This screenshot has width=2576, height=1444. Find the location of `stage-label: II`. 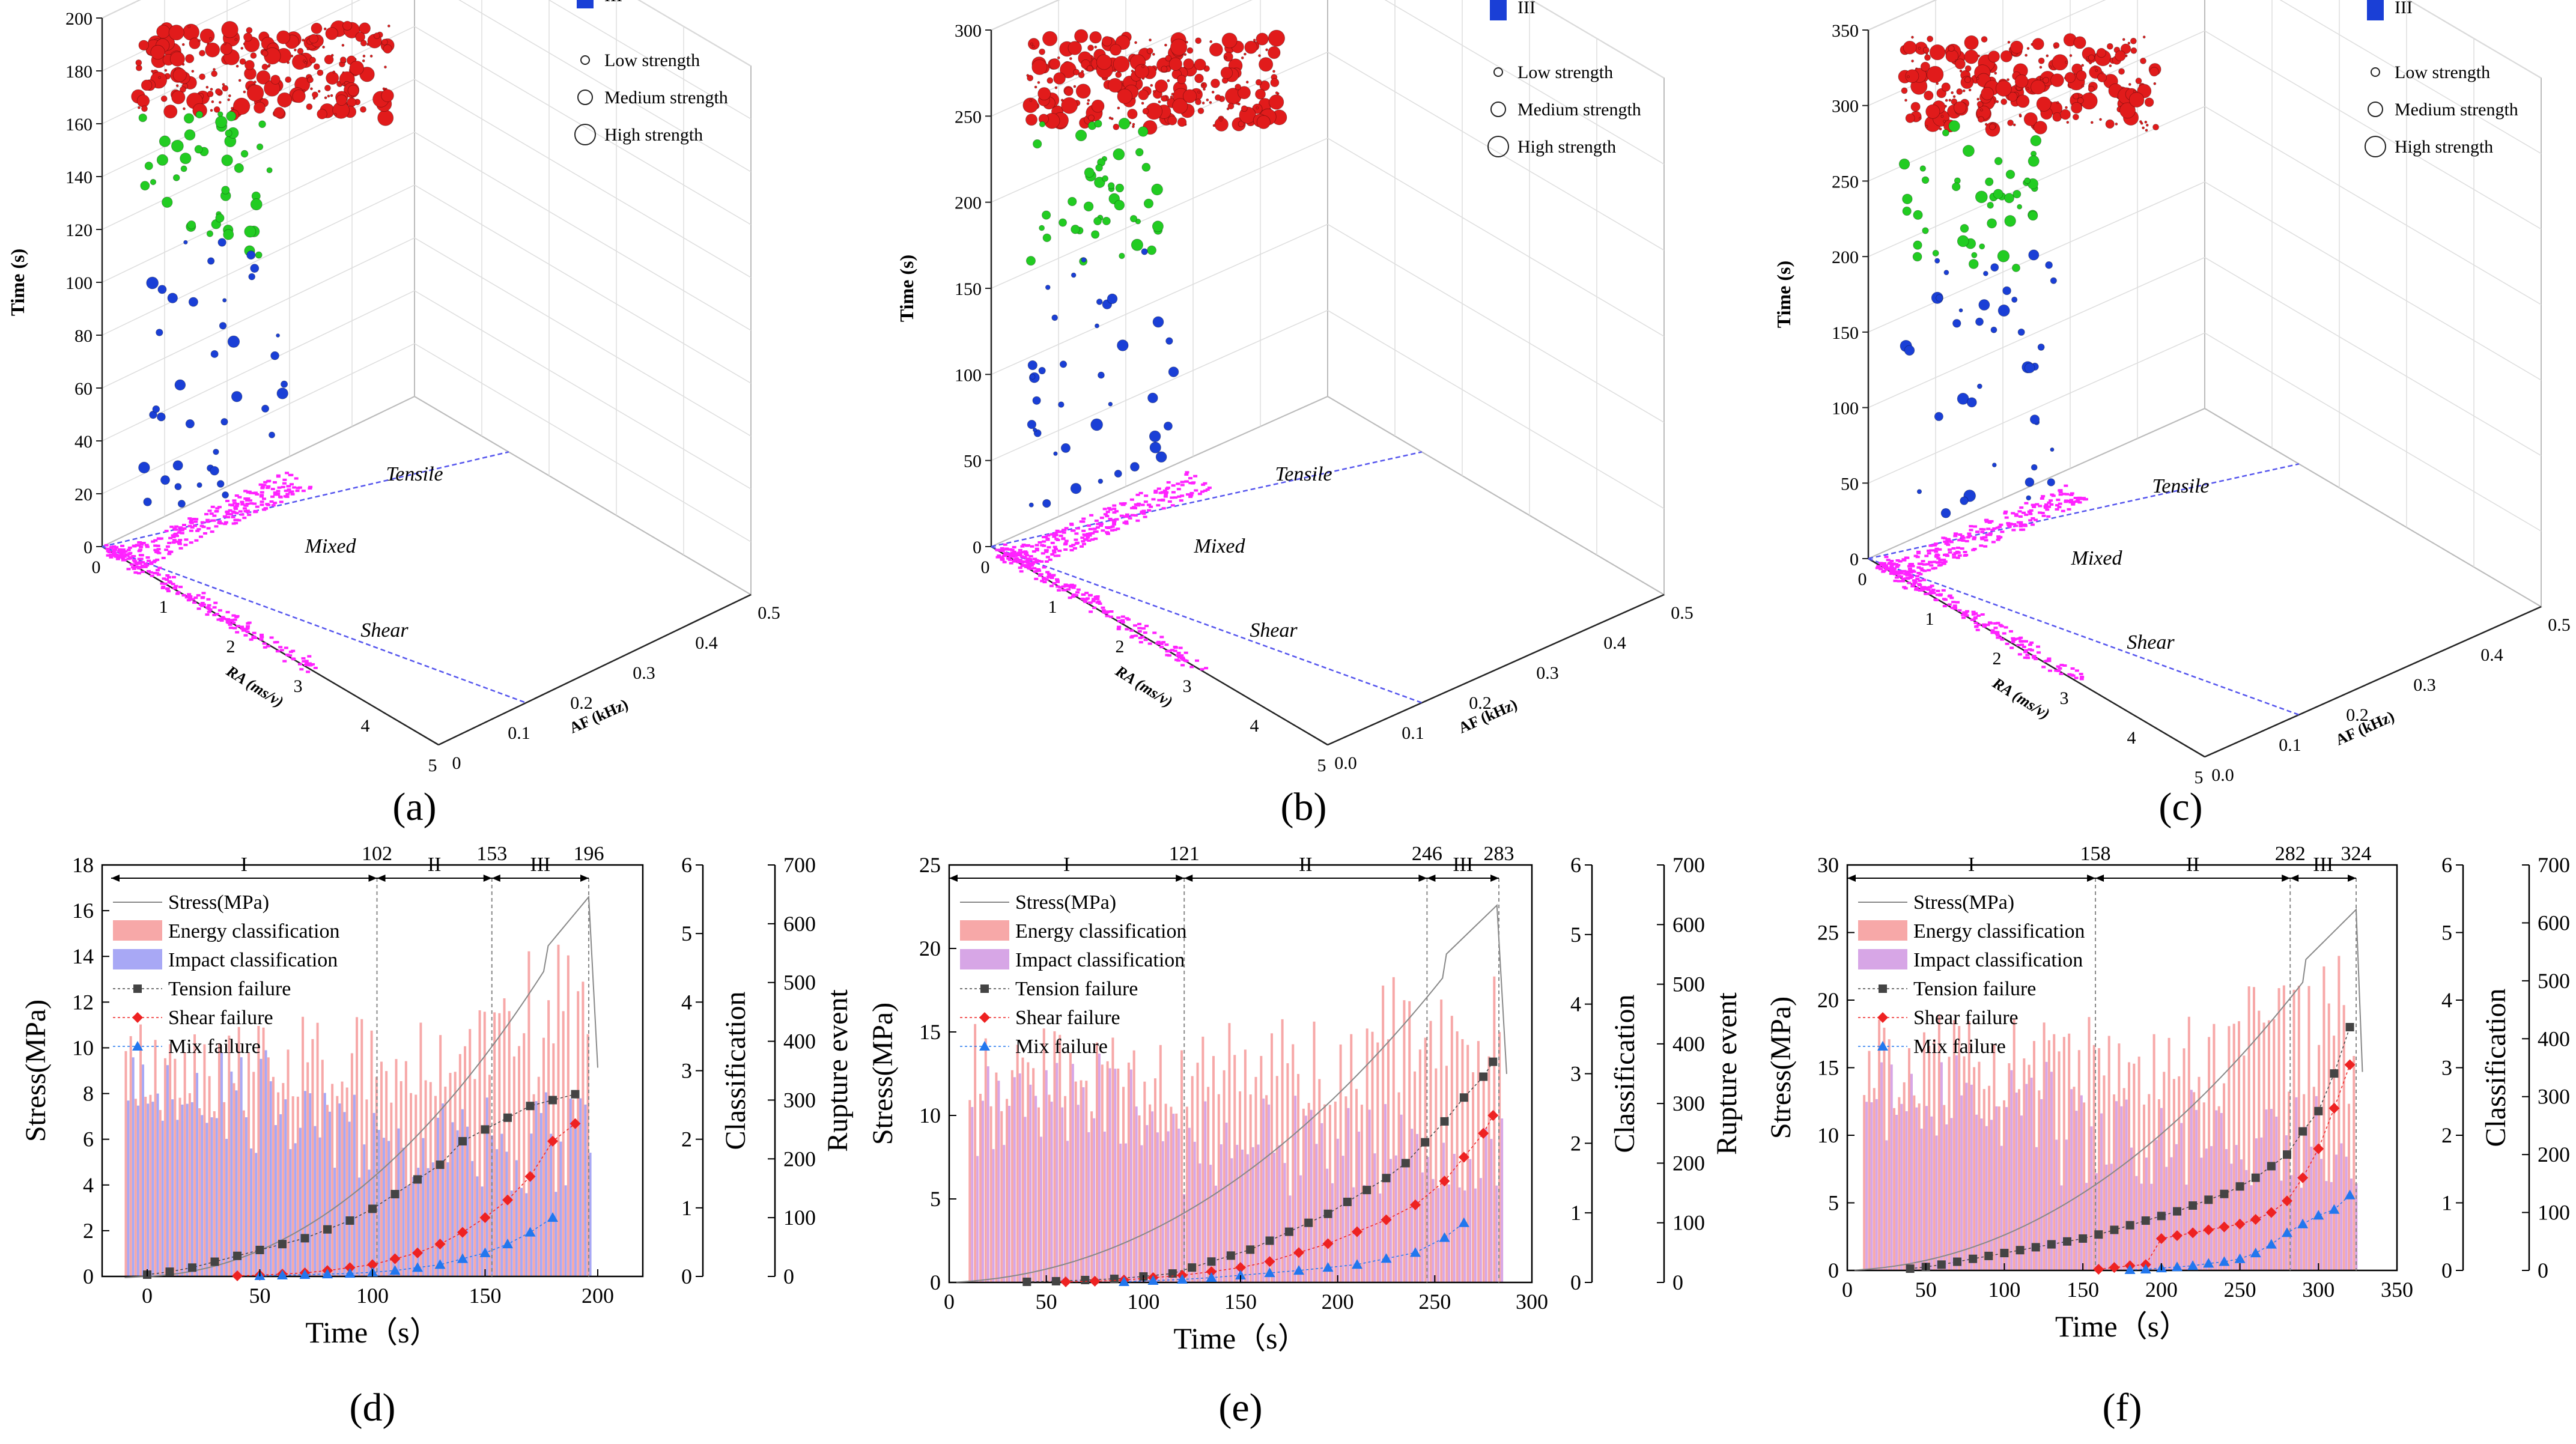

stage-label: II is located at coordinates (1306, 865).